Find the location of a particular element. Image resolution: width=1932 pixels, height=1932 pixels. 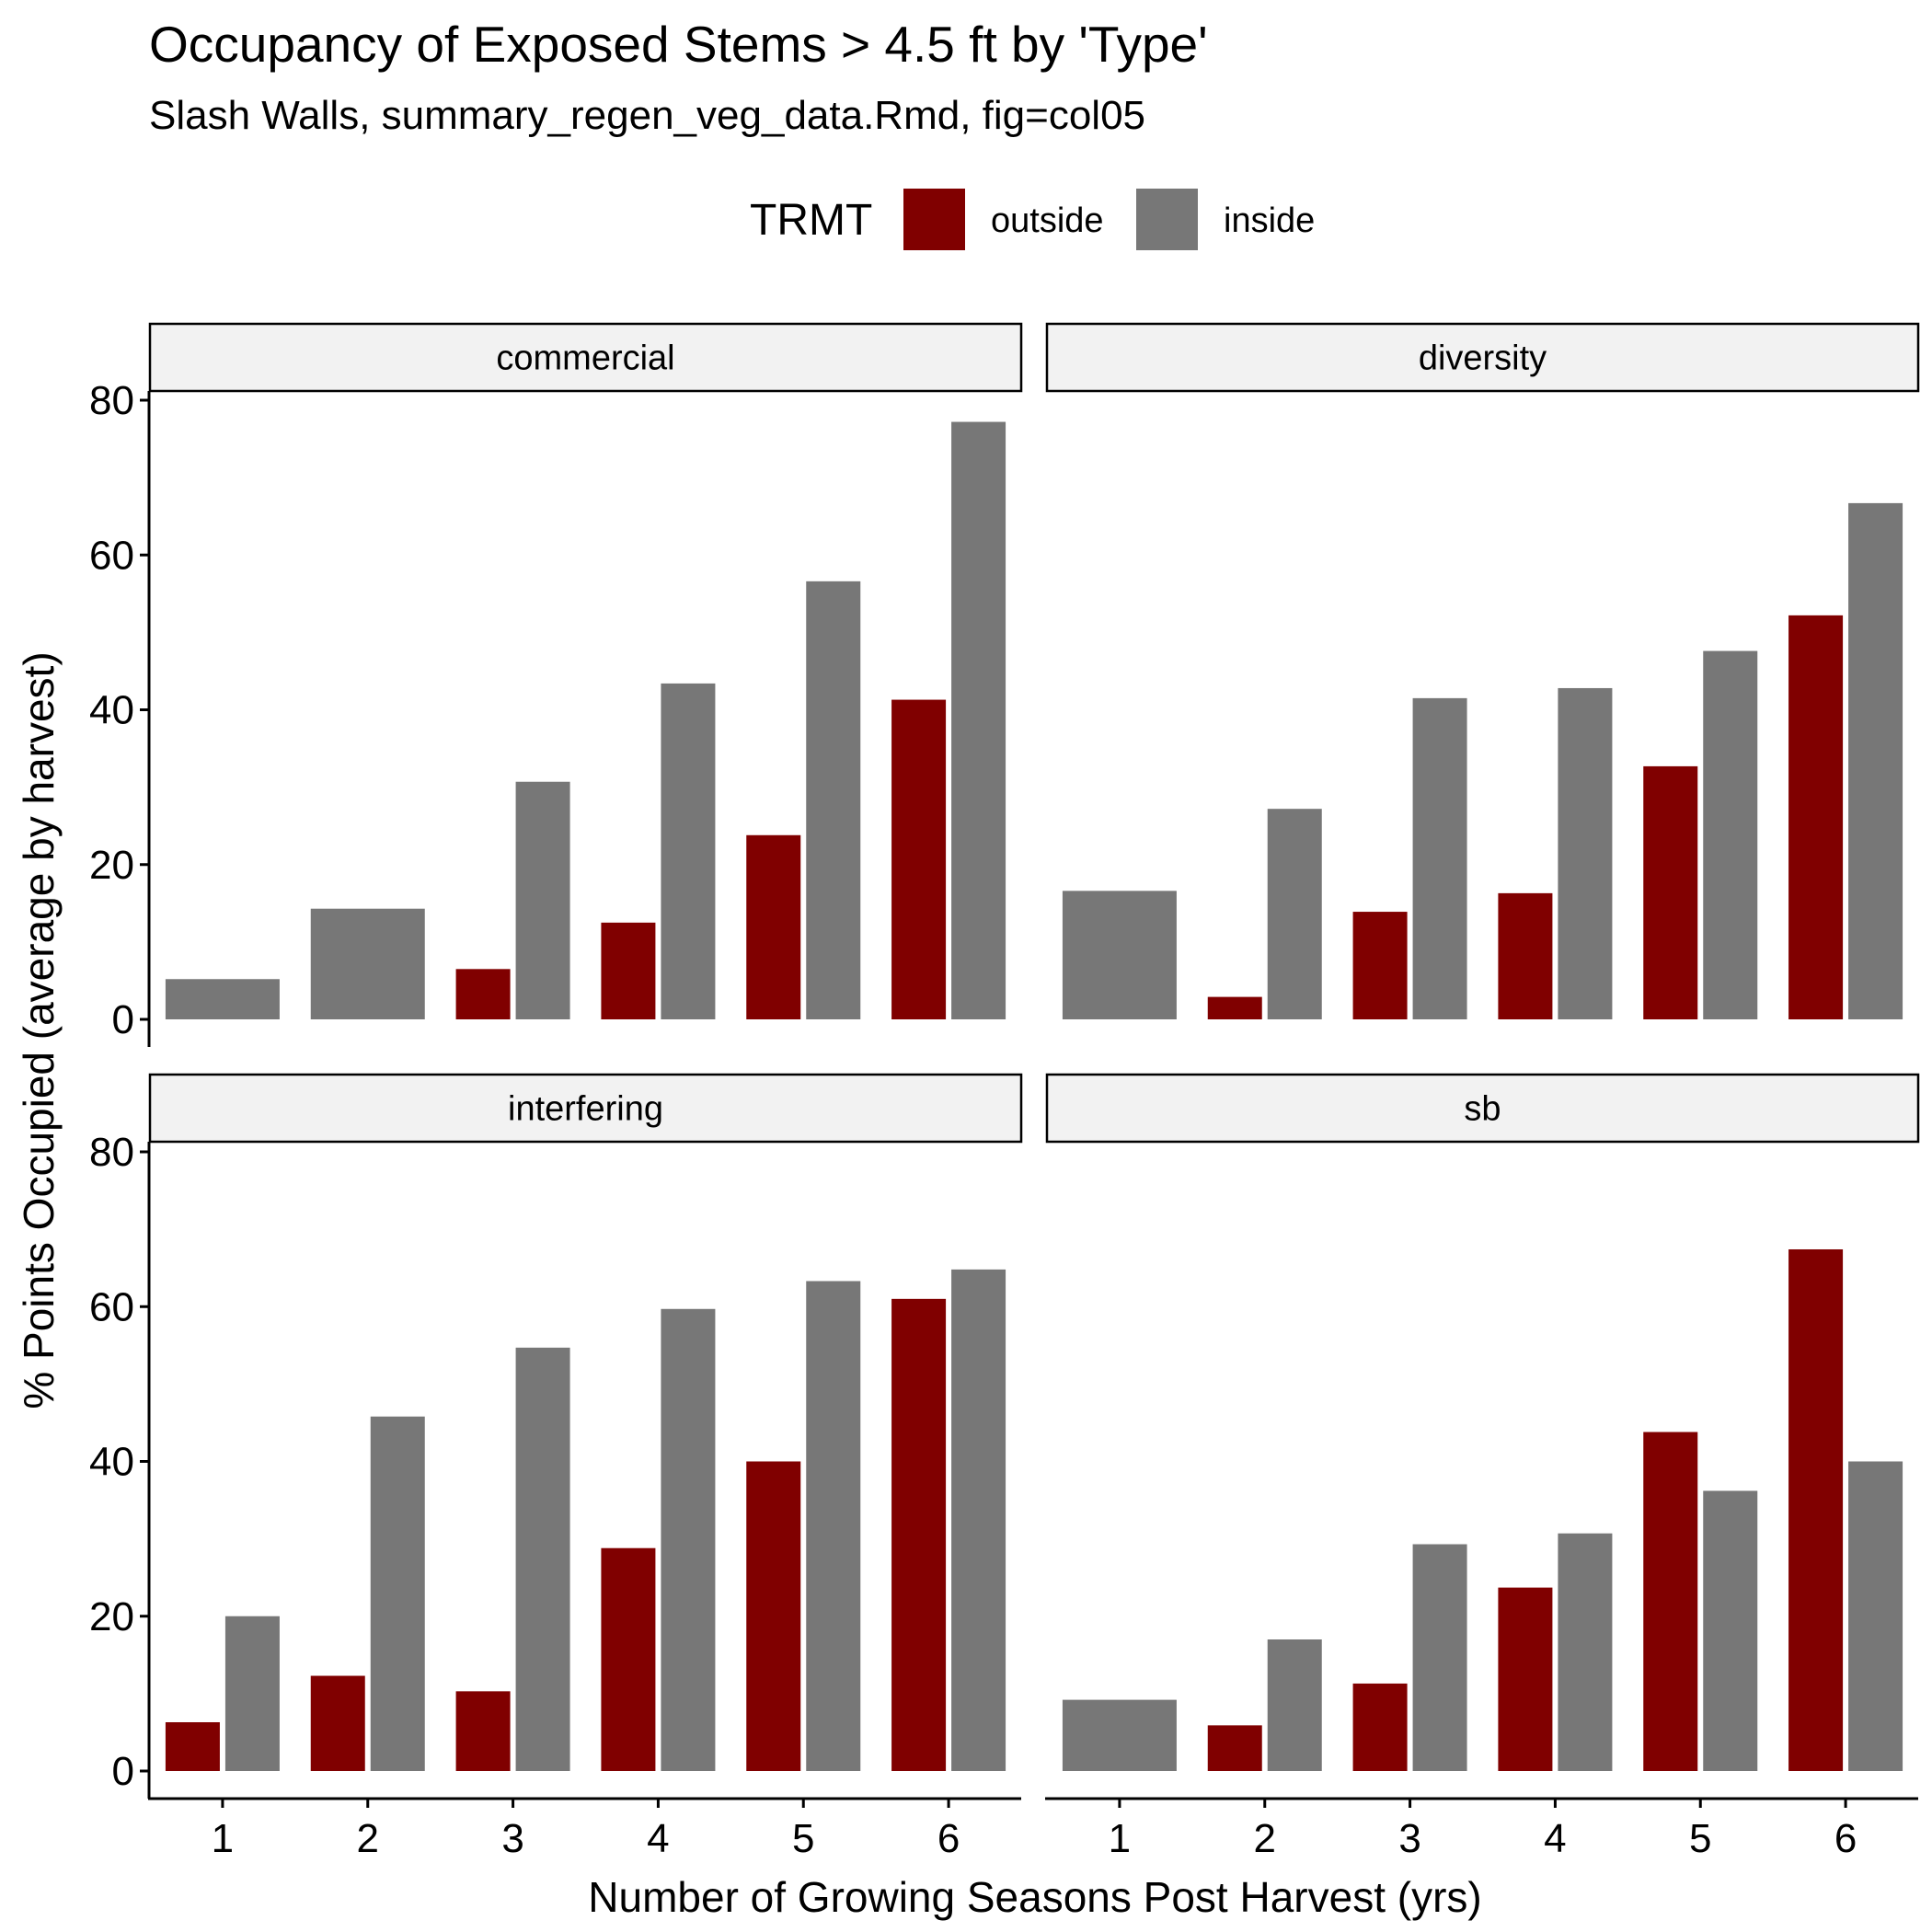

x-tick-label-interfering-1: 1 is located at coordinates (223, 1838).